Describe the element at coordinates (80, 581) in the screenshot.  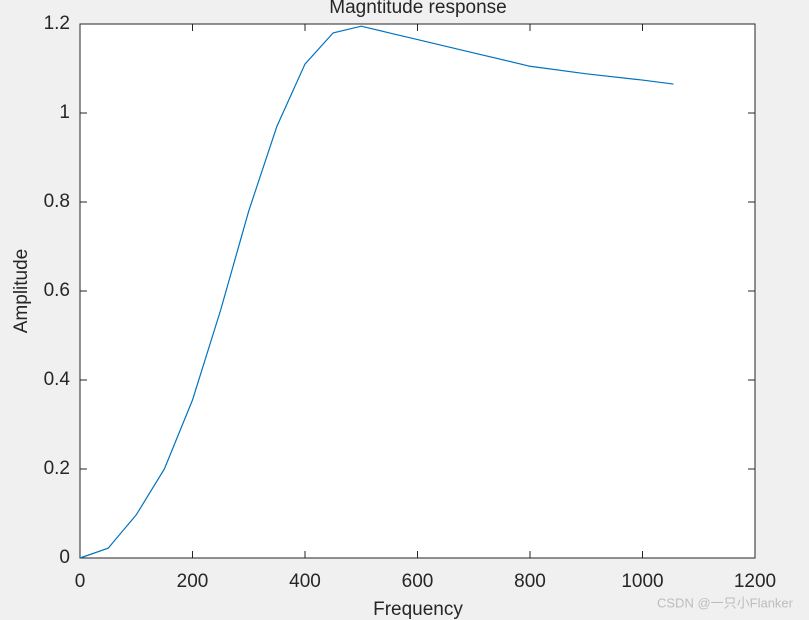
I see `x-tick-label: 0` at that location.